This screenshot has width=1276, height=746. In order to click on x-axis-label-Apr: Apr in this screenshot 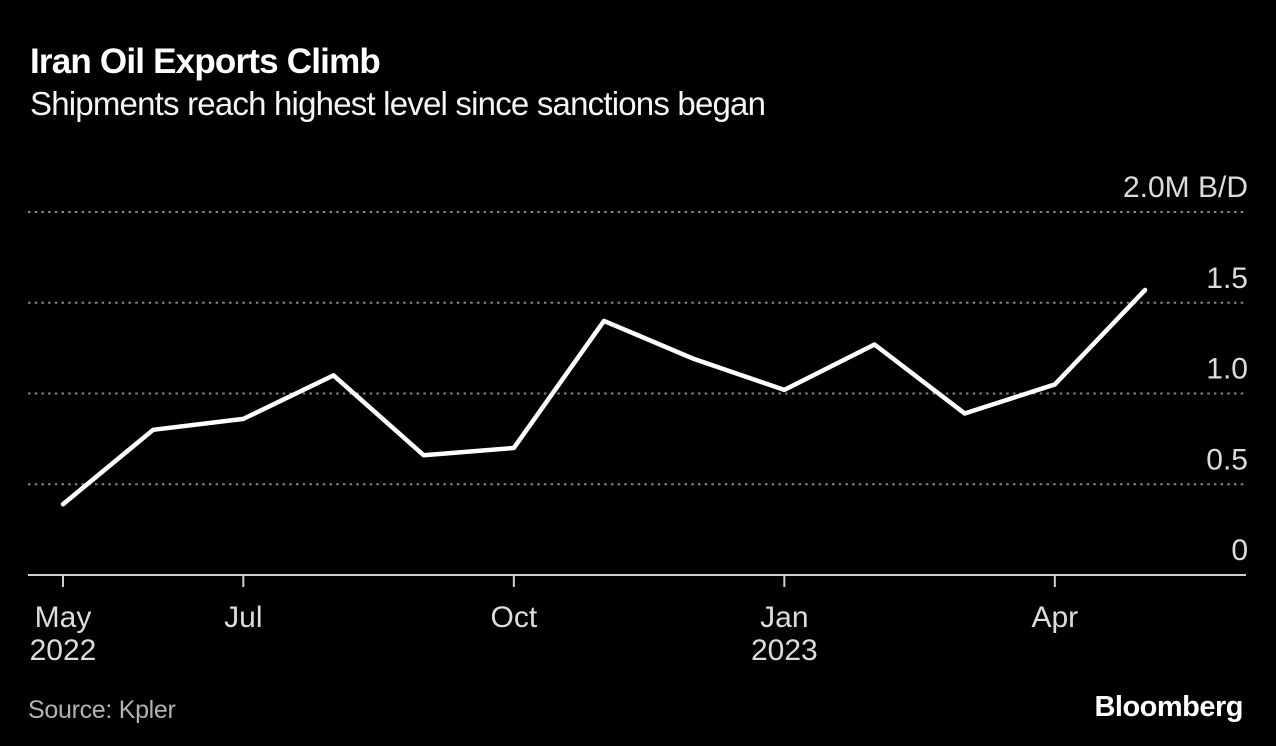, I will do `click(1054, 617)`.